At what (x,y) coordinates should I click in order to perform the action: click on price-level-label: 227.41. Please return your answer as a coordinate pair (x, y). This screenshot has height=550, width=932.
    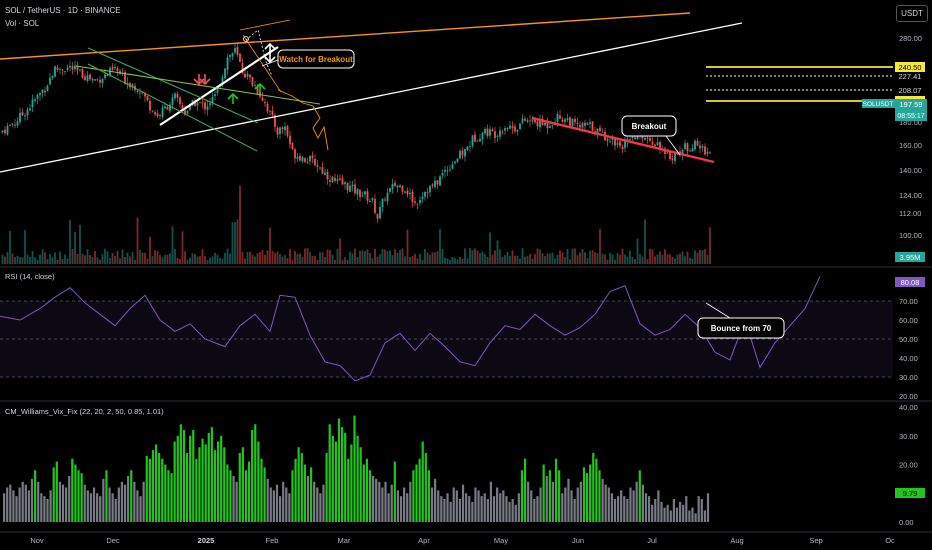
    Looking at the image, I should click on (910, 76).